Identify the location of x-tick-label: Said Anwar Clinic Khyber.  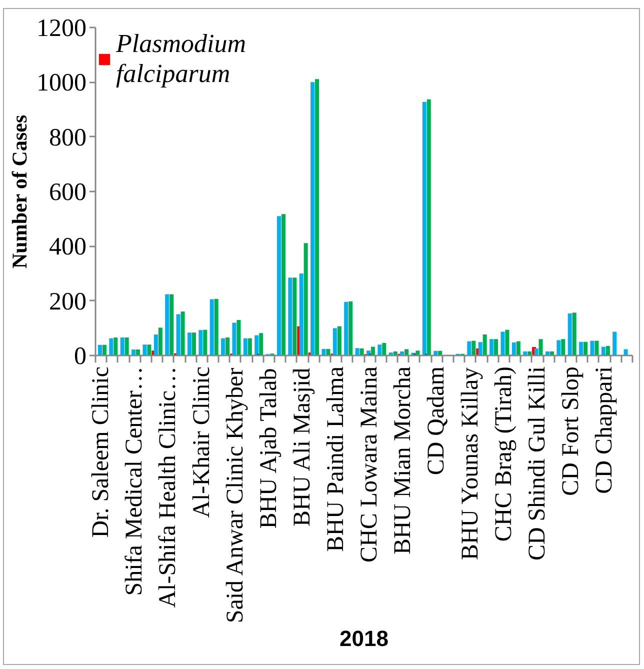
(235, 496).